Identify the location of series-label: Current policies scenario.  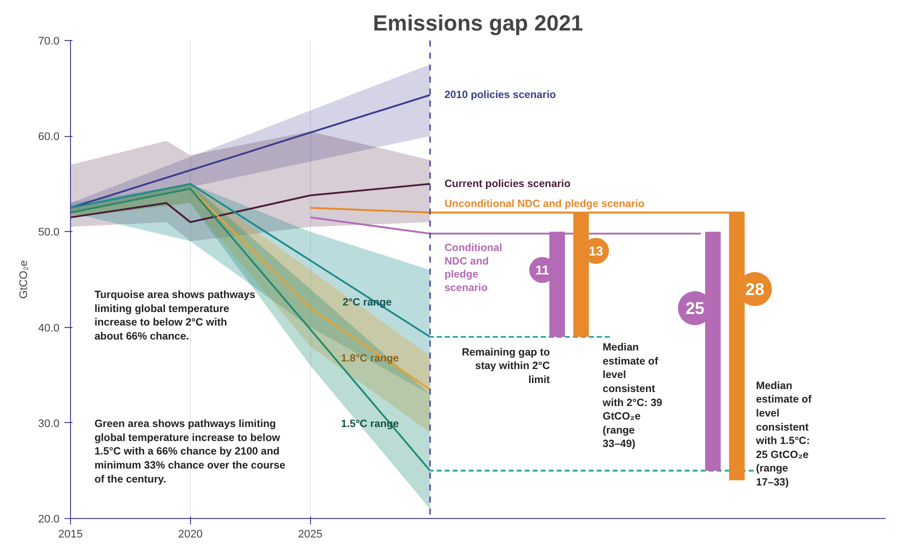
(507, 184).